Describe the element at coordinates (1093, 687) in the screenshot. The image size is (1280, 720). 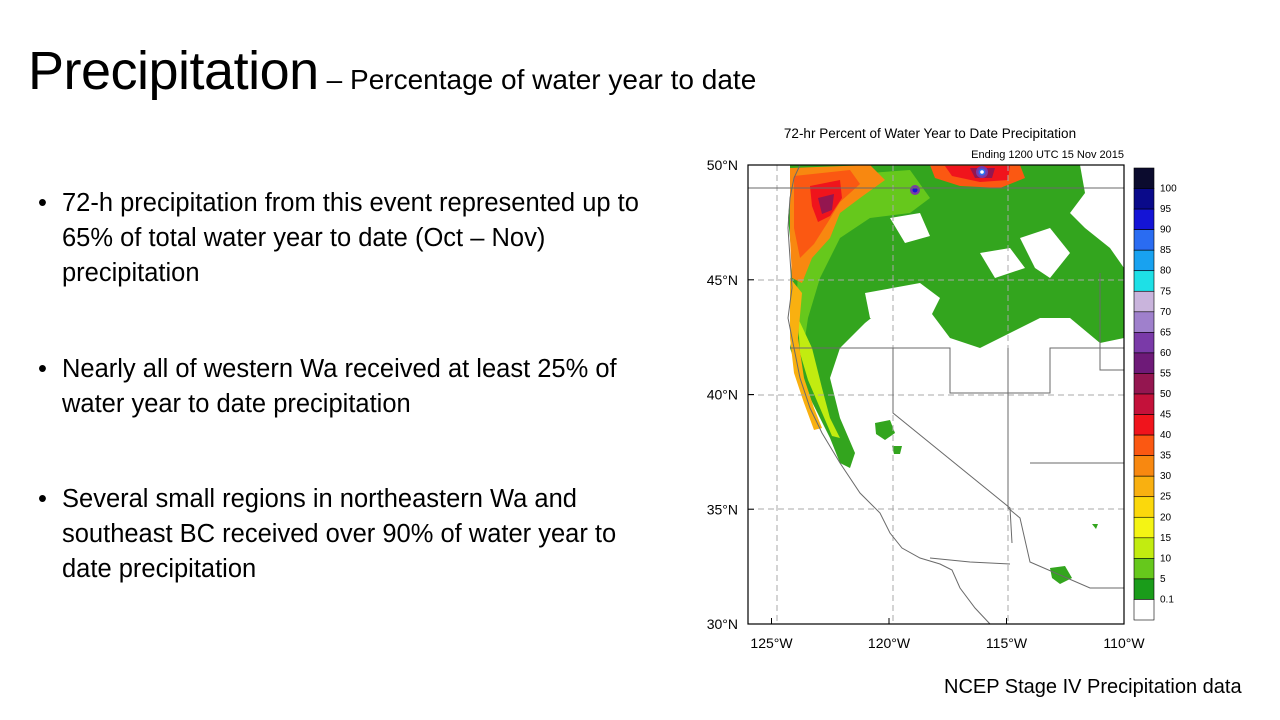
I see `data-source-credit: NCEP Stage IV Precipitation data` at that location.